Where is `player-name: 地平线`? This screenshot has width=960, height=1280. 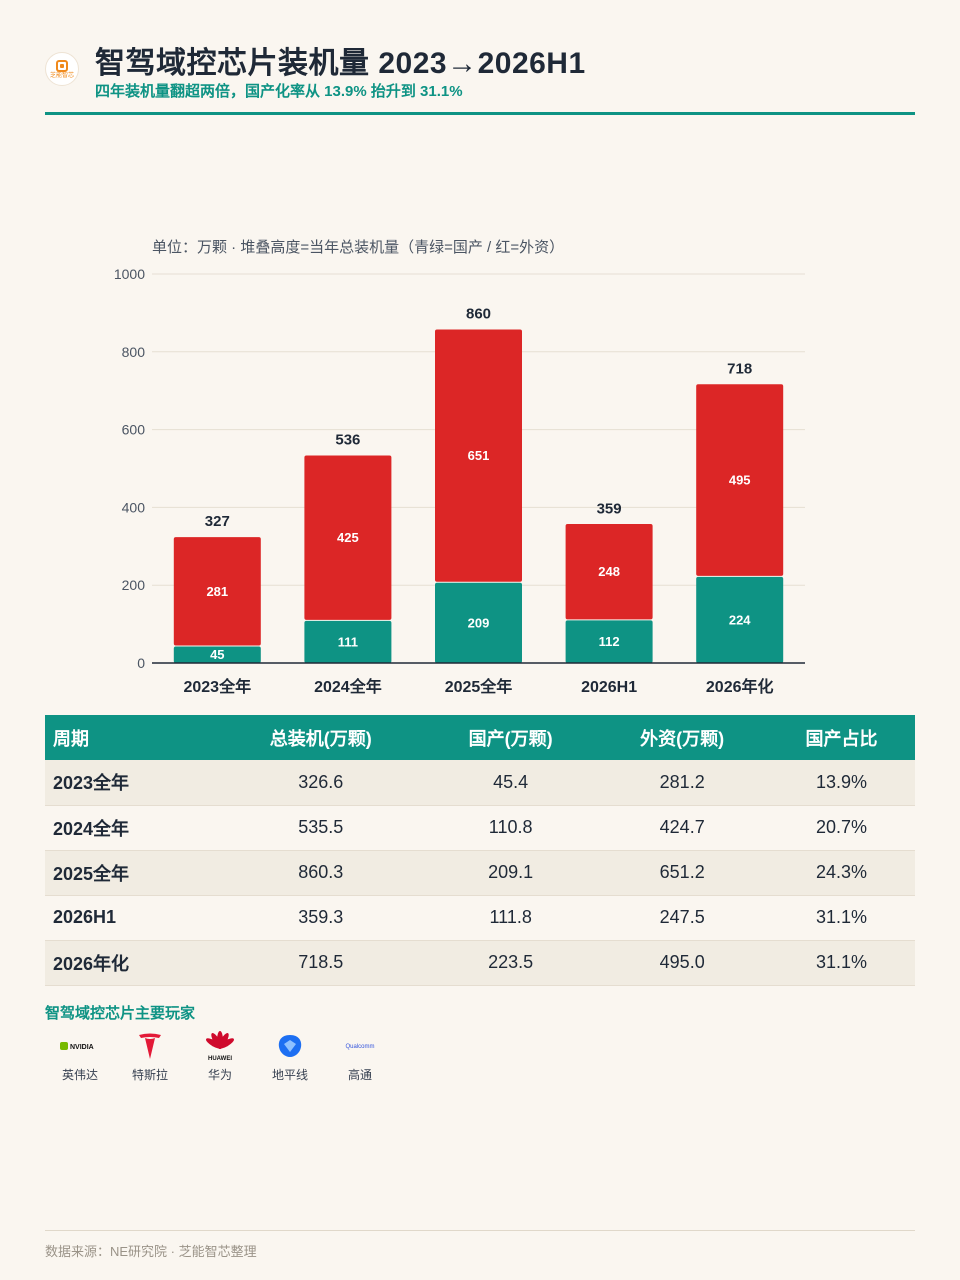 player-name: 地平线 is located at coordinates (289, 1075).